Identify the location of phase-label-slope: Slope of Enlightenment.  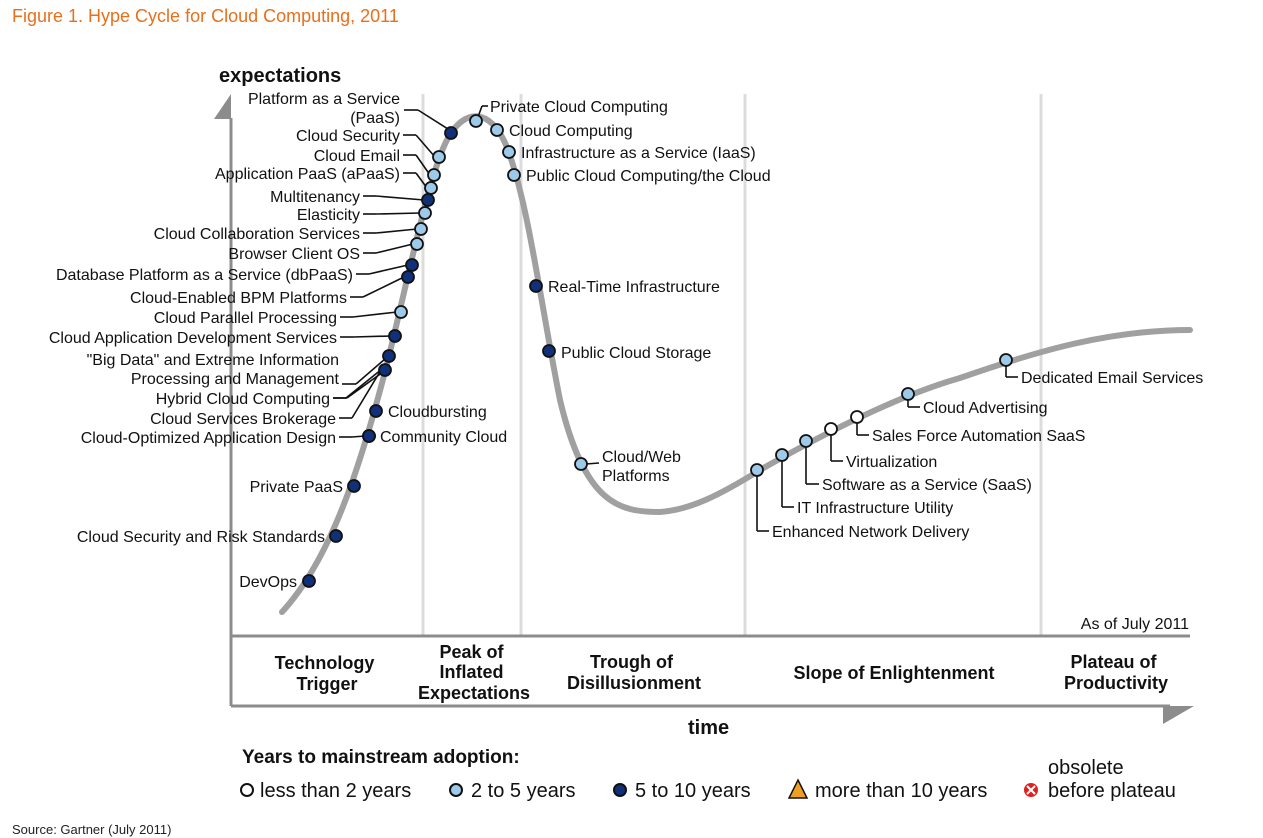
(894, 673).